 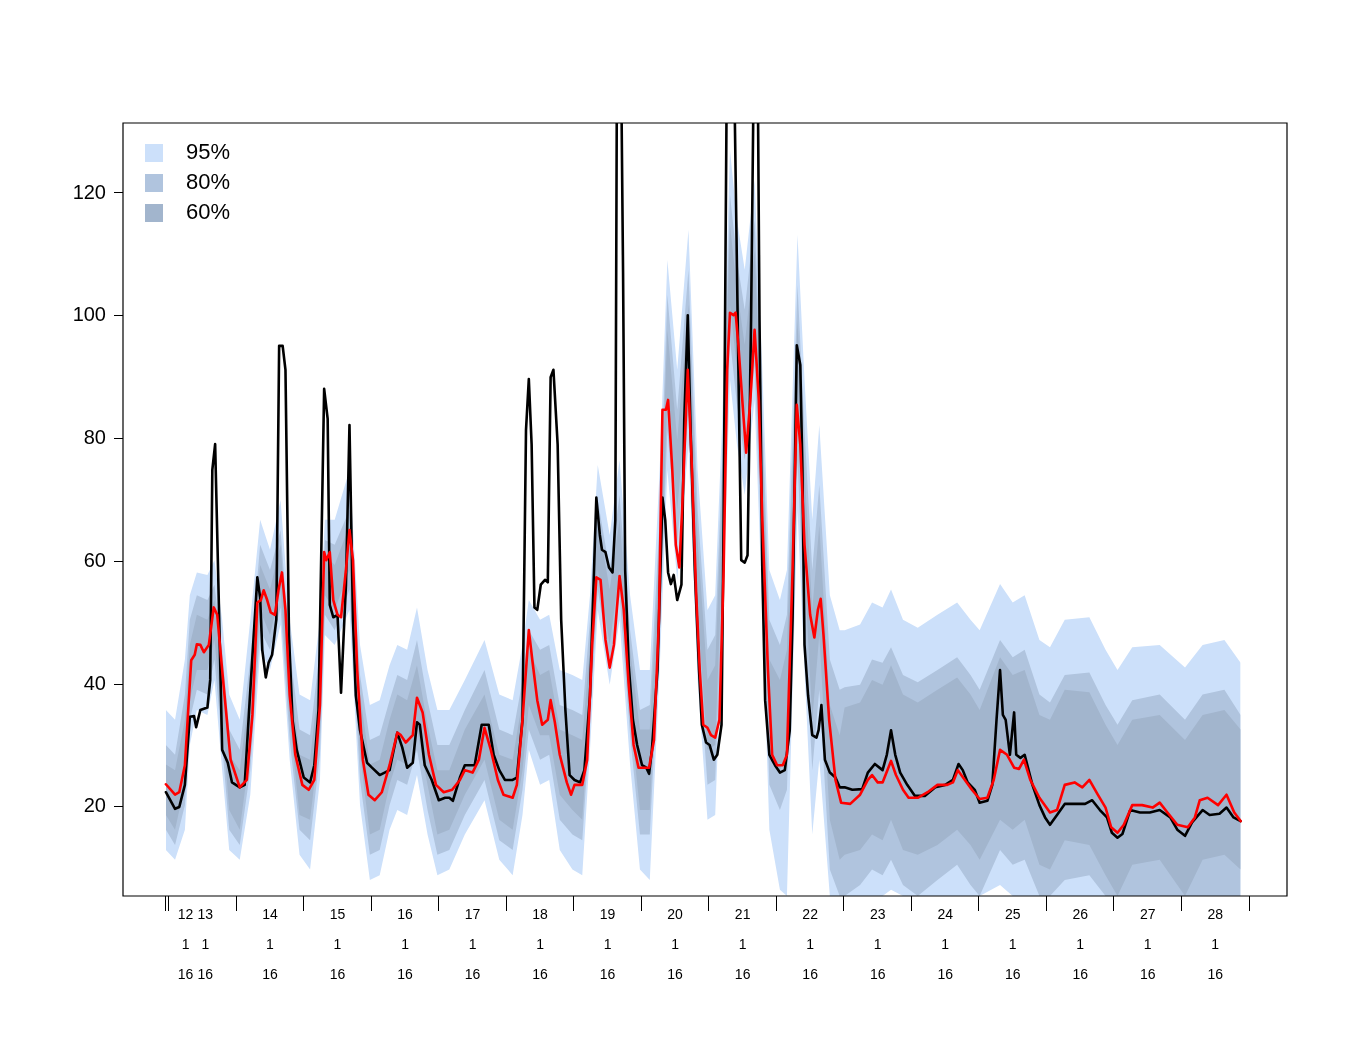 I want to click on x-tick-label: 18 1 16, so click(x=540, y=943).